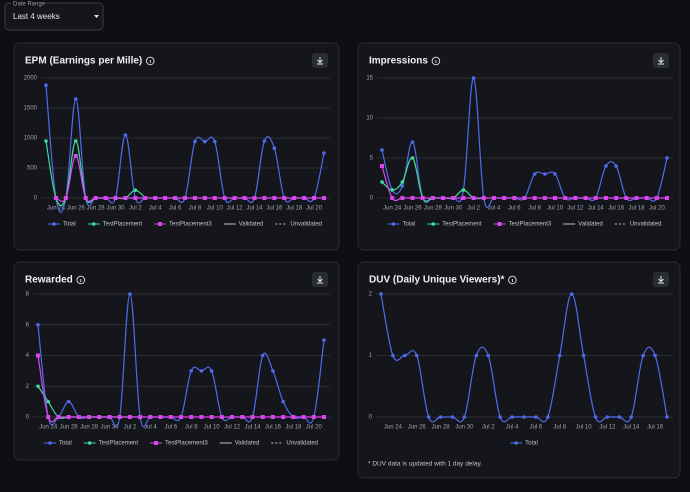 This screenshot has height=492, width=690. What do you see at coordinates (215, 209) in the screenshot?
I see `x-tick-label: Jul 10` at bounding box center [215, 209].